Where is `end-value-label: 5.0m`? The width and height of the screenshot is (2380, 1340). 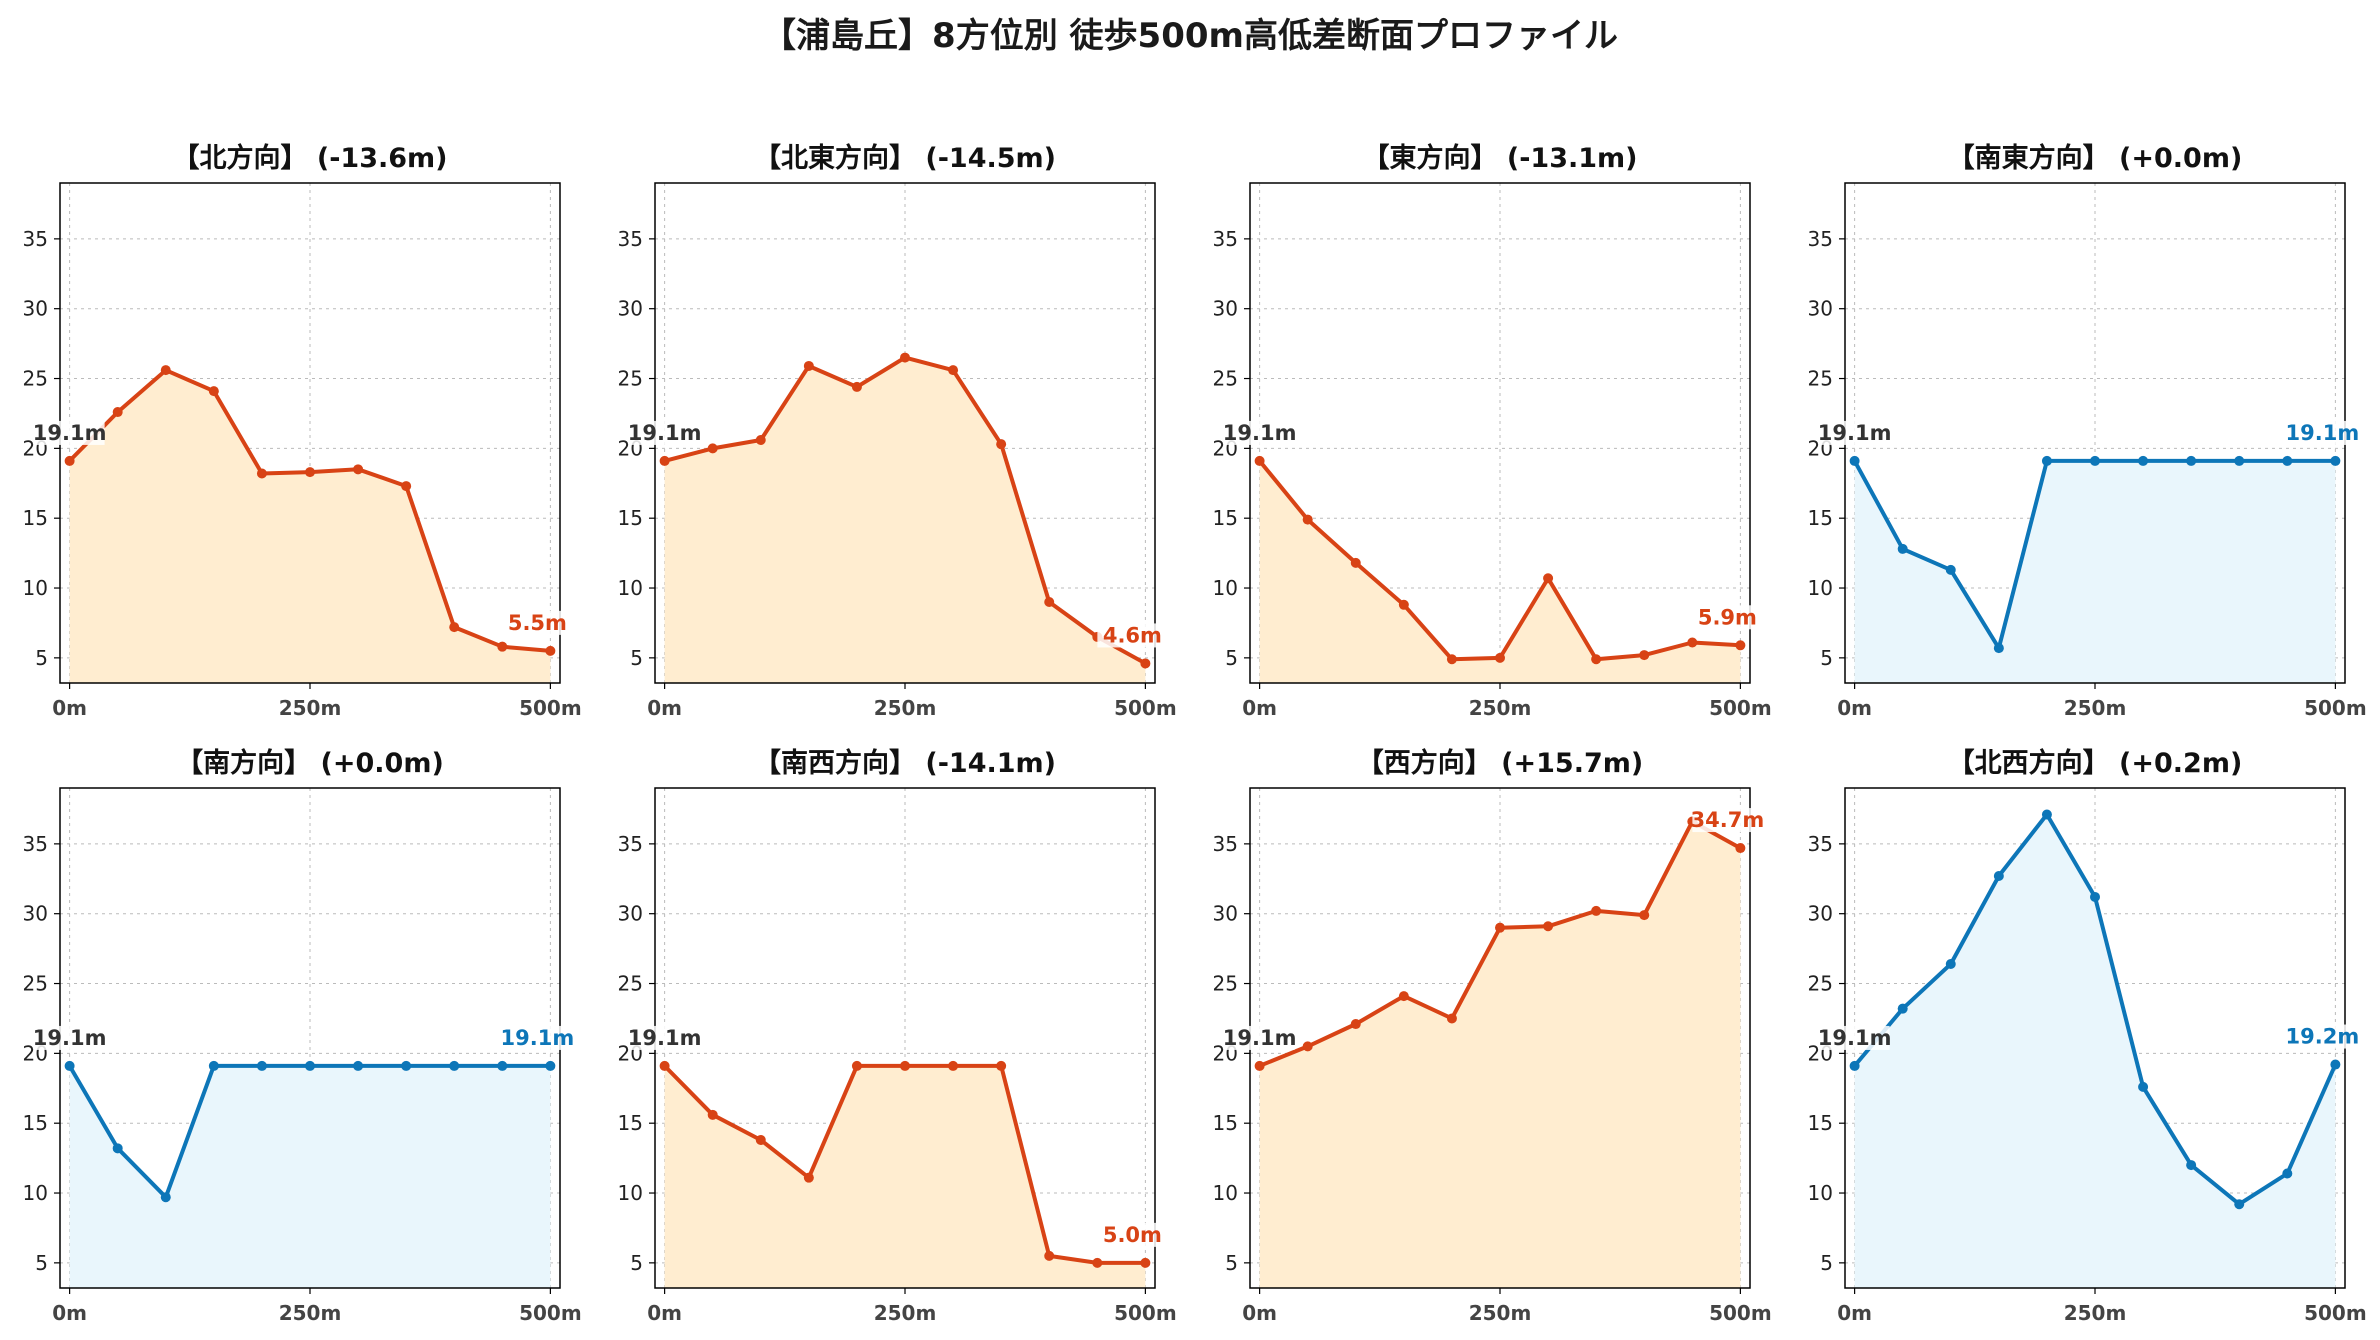 end-value-label: 5.0m is located at coordinates (1132, 1235).